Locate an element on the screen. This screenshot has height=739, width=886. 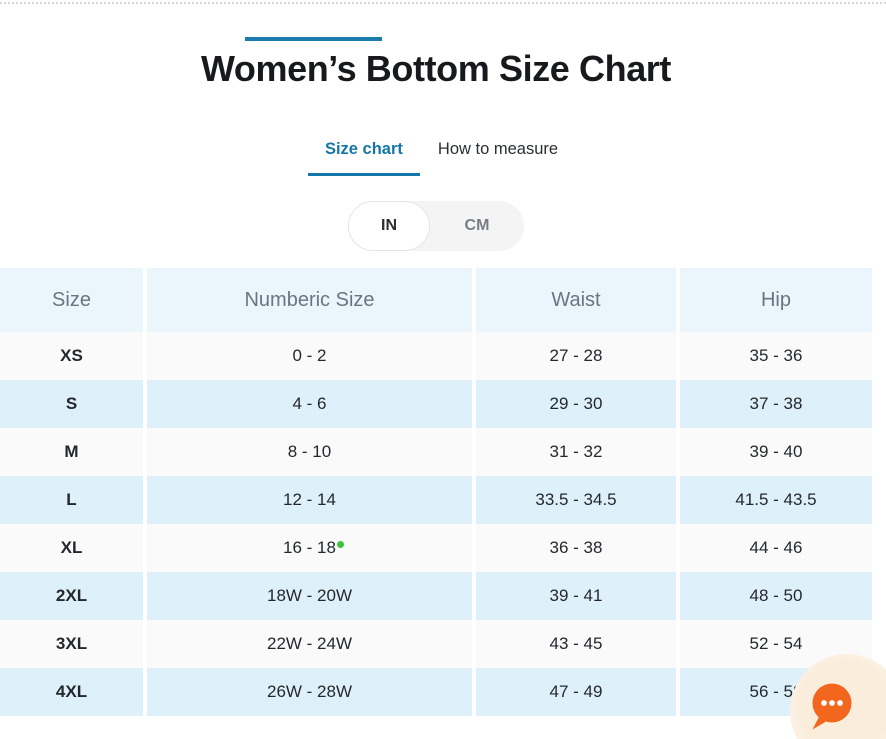
table-row-4xl: 4XL 26W - 28W 47 - 49 56 - 58 is located at coordinates (436, 692).